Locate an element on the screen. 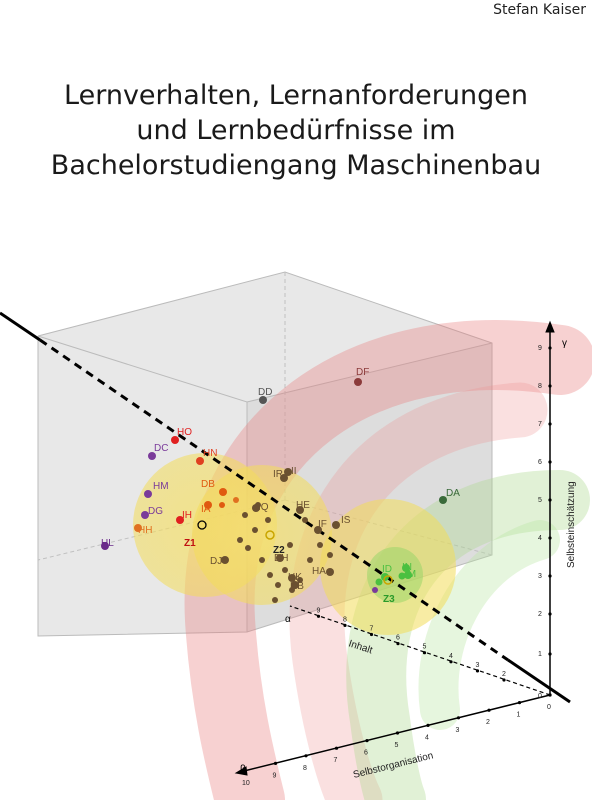 The height and width of the screenshot is (800, 592). horizontal-axis-tick-label: 7 is located at coordinates (372, 629).